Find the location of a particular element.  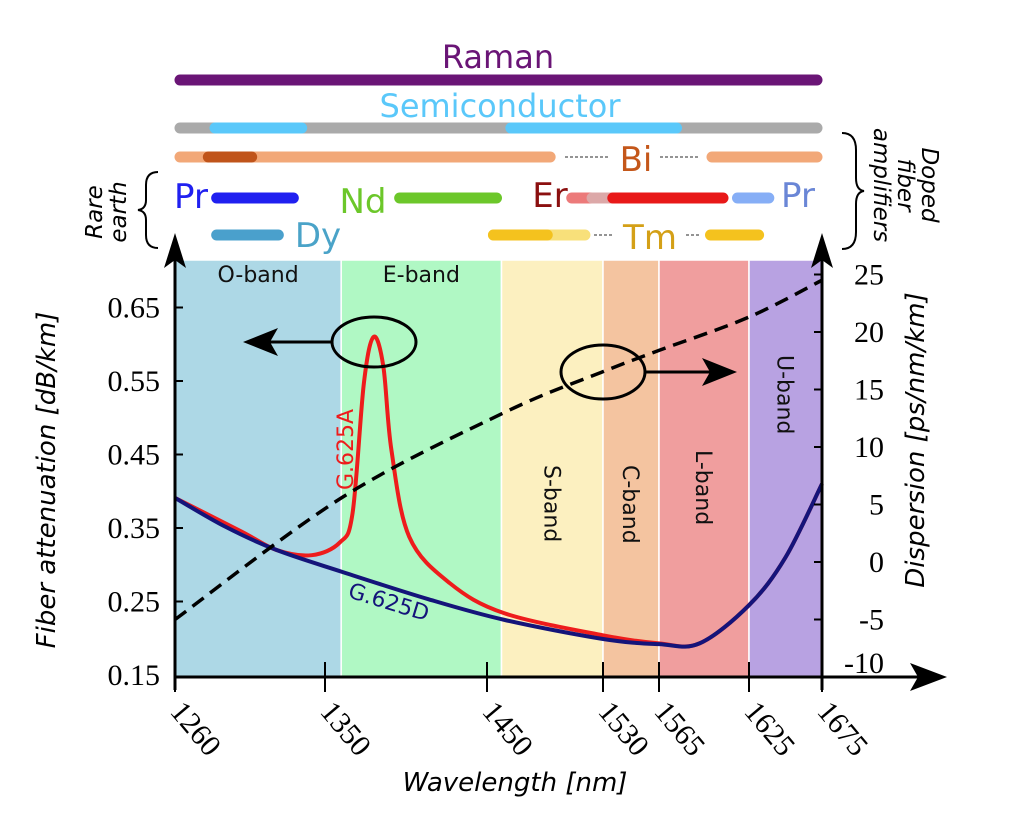

doped-fiber-amplifiers-label: Doped fiber amplifiers is located at coordinates (905, 185).